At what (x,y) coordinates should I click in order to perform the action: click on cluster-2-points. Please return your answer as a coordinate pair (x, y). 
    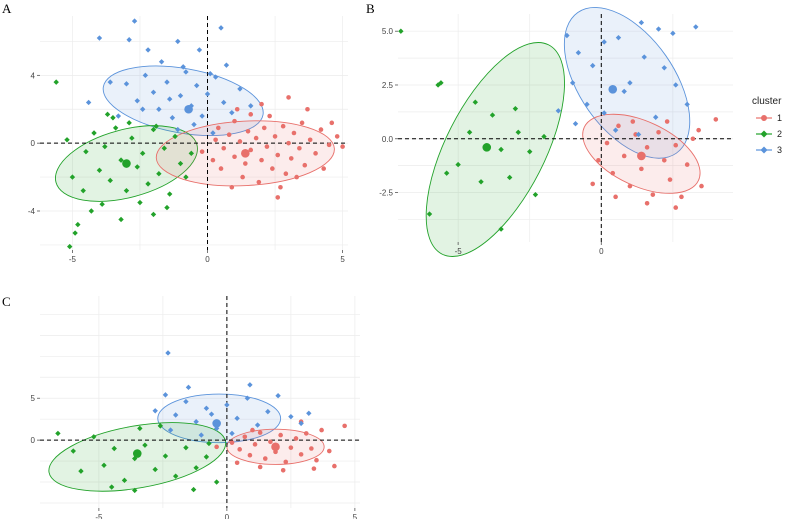
    Looking at the image, I should click on (472, 130).